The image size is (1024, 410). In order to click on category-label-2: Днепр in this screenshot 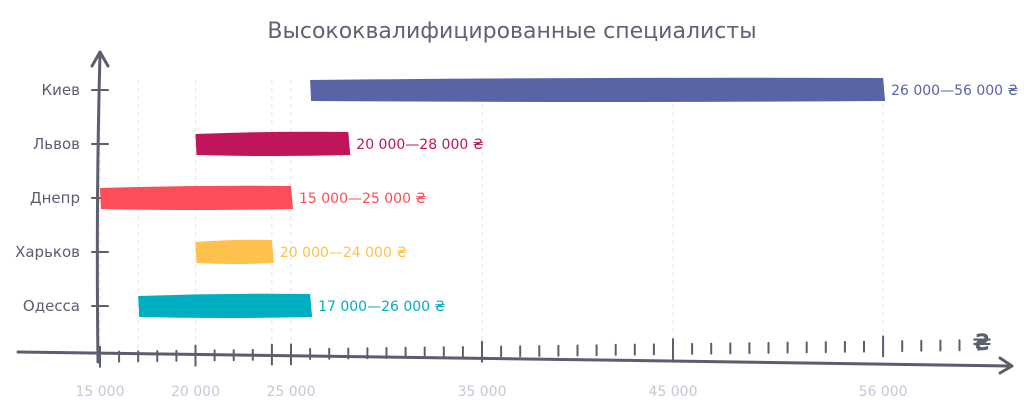, I will do `click(55, 198)`.